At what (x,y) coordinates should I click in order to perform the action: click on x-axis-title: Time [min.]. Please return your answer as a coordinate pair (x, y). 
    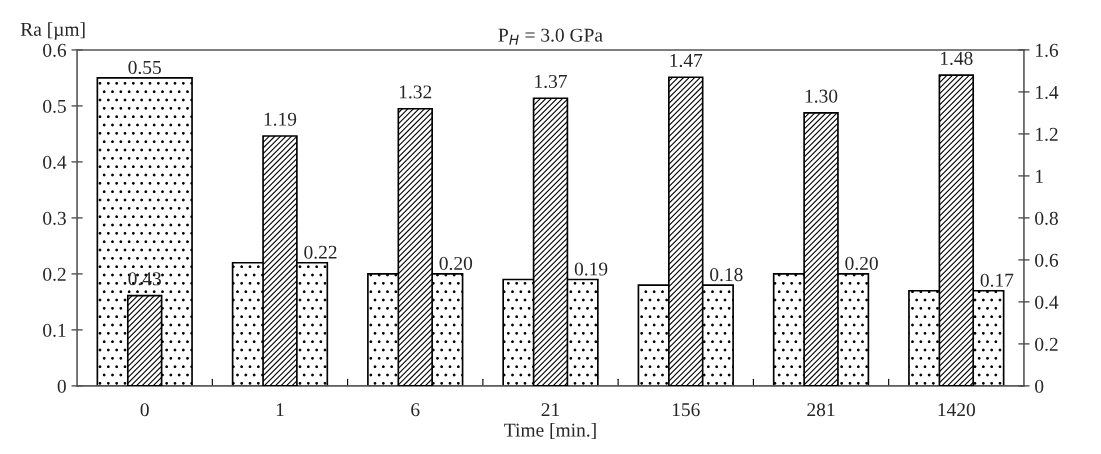
    Looking at the image, I should click on (550, 431).